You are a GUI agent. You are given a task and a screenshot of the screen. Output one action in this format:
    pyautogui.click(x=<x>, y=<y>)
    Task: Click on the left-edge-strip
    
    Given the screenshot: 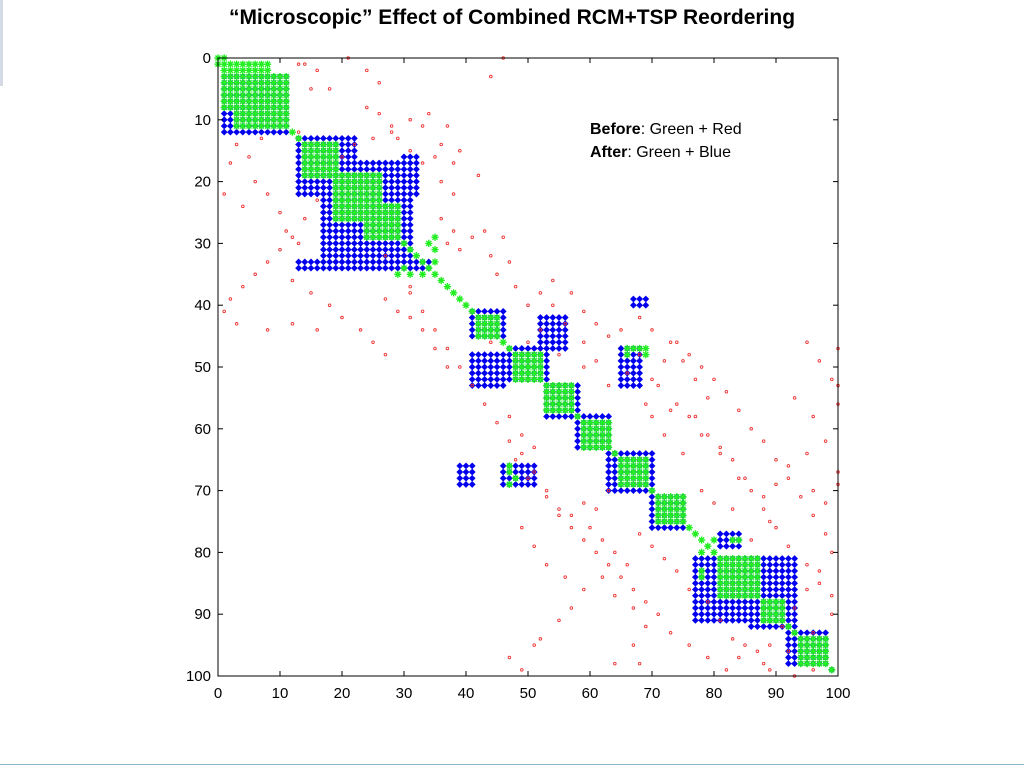 What is the action you would take?
    pyautogui.click(x=1, y=43)
    